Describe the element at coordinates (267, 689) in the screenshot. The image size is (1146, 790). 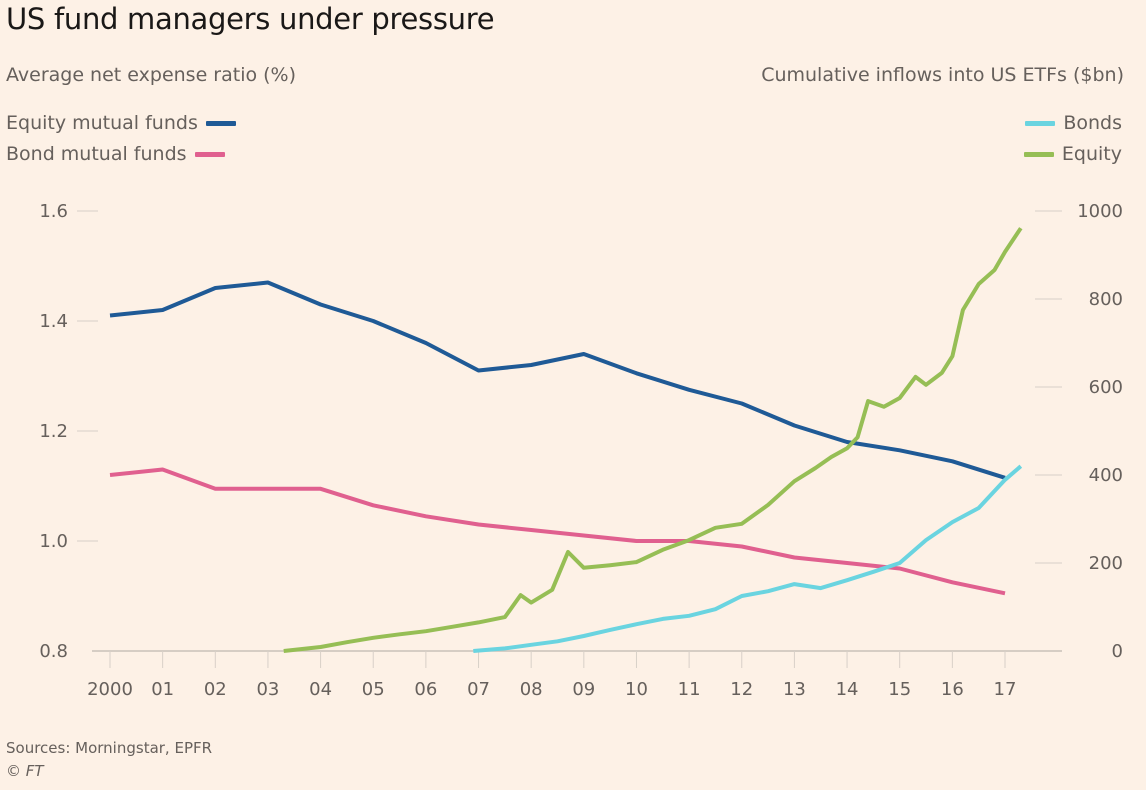
I see `x-tick-label: 03` at that location.